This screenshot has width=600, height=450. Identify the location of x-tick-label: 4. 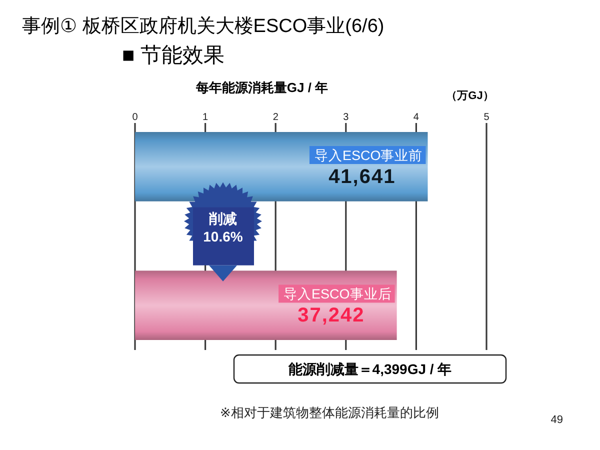
(416, 117).